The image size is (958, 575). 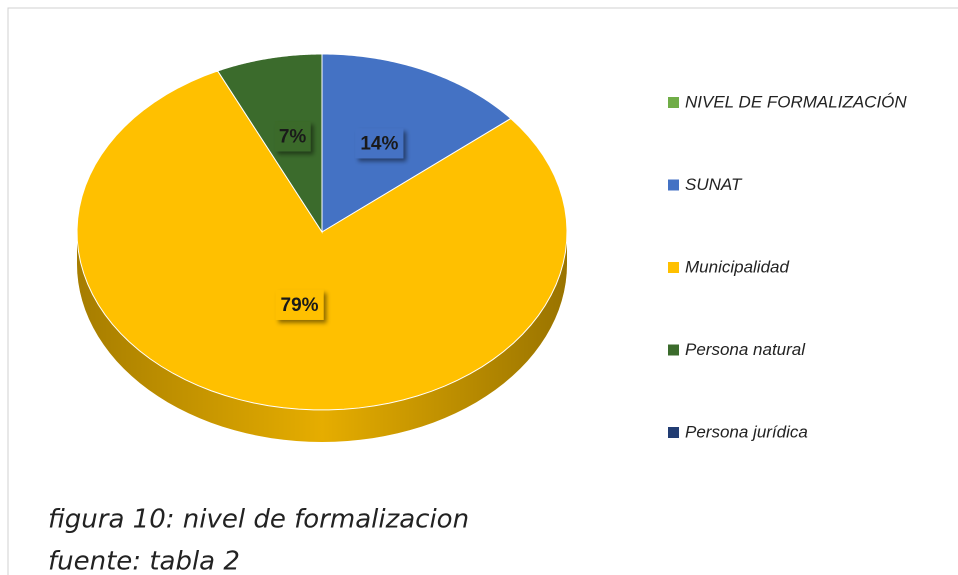 What do you see at coordinates (714, 184) in the screenshot?
I see `legend-label: SUNAT` at bounding box center [714, 184].